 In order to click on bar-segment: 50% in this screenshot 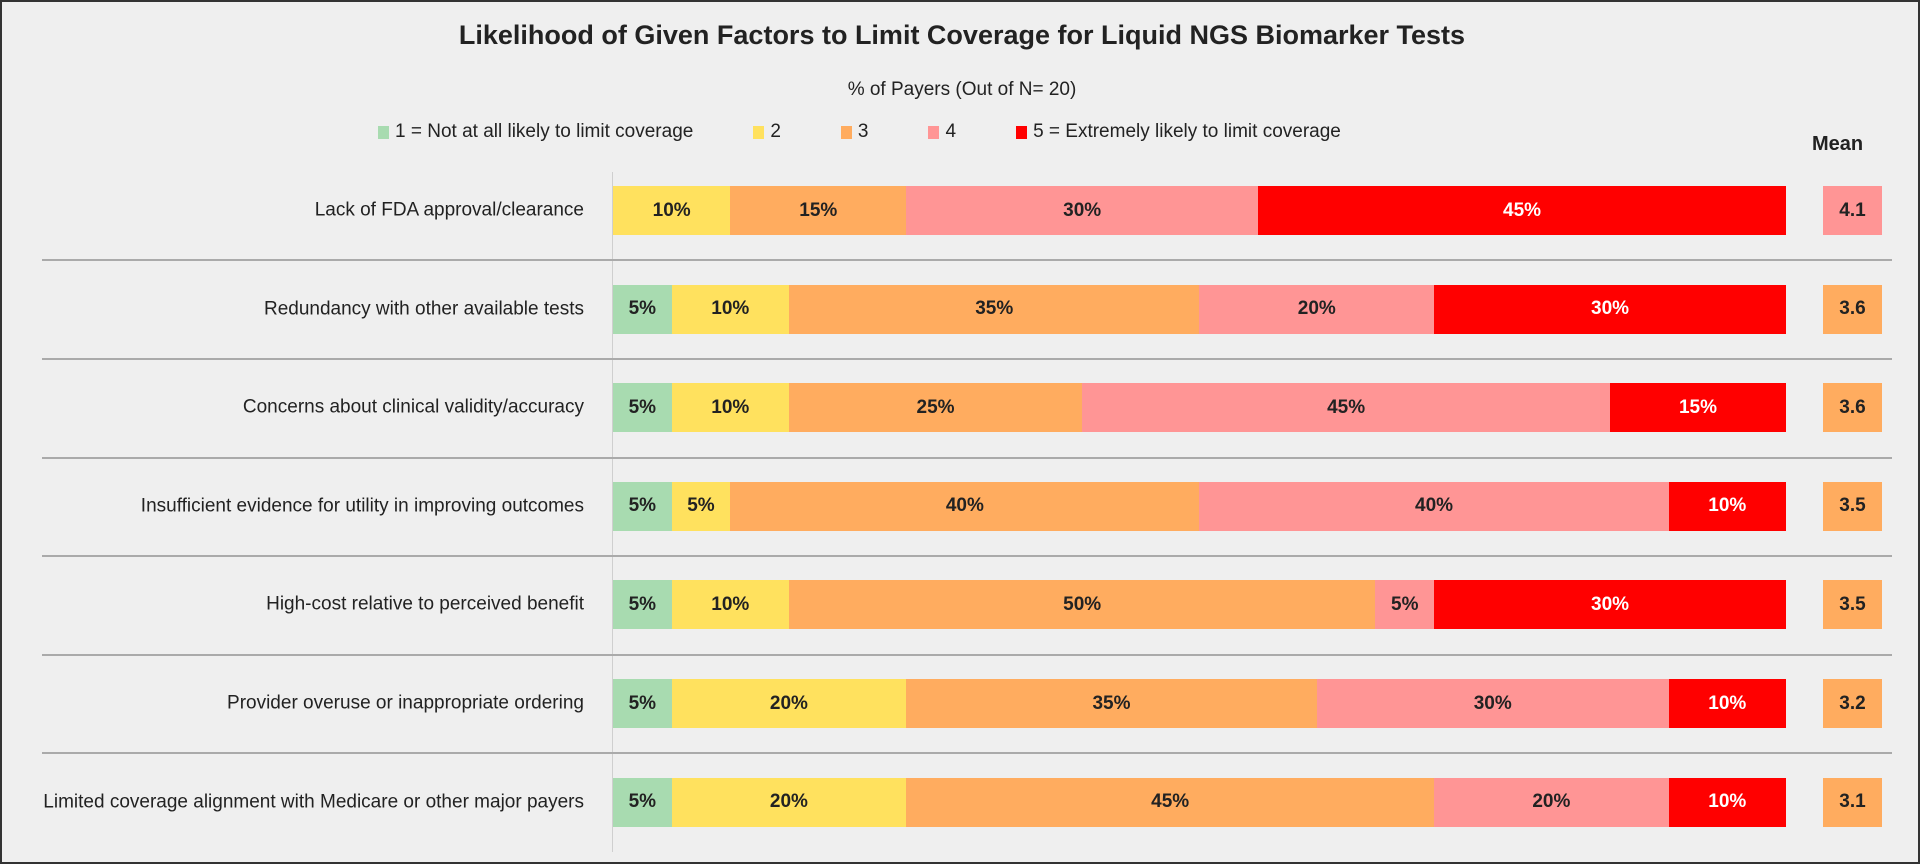, I will do `click(1082, 605)`.